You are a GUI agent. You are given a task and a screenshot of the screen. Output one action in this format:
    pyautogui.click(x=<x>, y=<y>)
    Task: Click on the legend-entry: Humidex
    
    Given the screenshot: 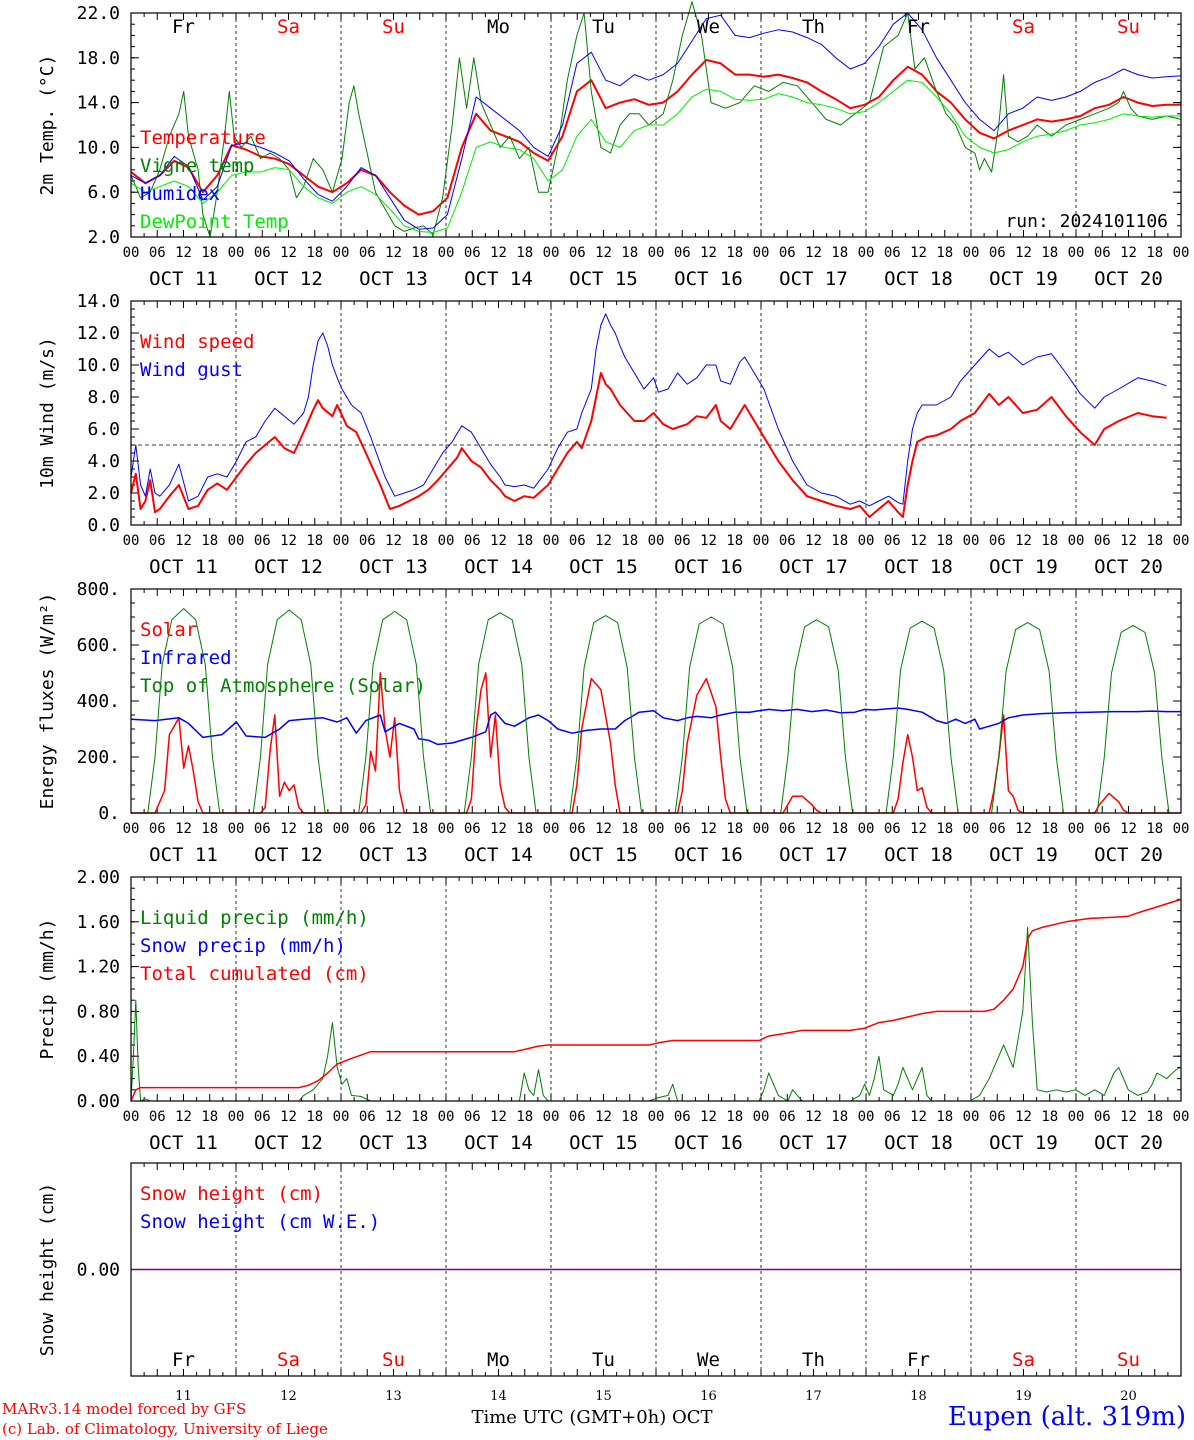 What is the action you would take?
    pyautogui.click(x=180, y=194)
    